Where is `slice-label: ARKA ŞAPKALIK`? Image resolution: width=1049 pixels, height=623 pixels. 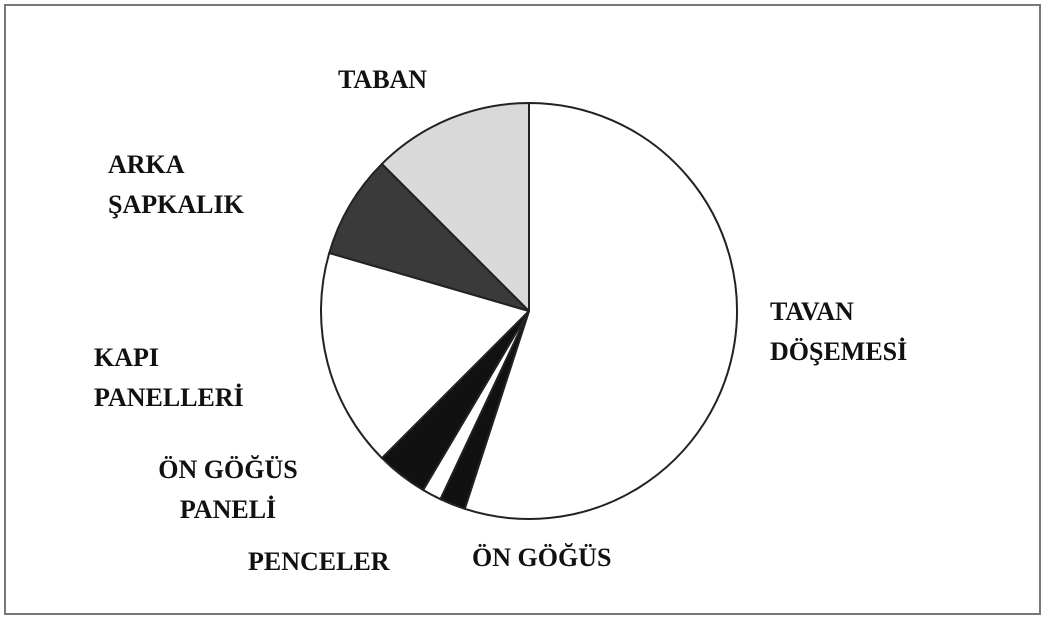
slice-label: ARKA ŞAPKALIK is located at coordinates (176, 184).